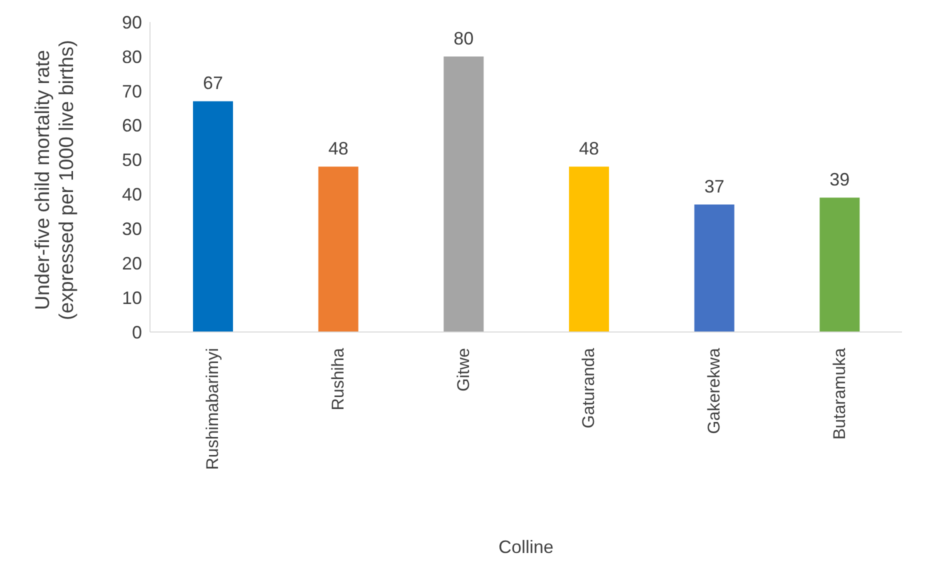  I want to click on x-tick-label: Butaramuka, so click(839, 393).